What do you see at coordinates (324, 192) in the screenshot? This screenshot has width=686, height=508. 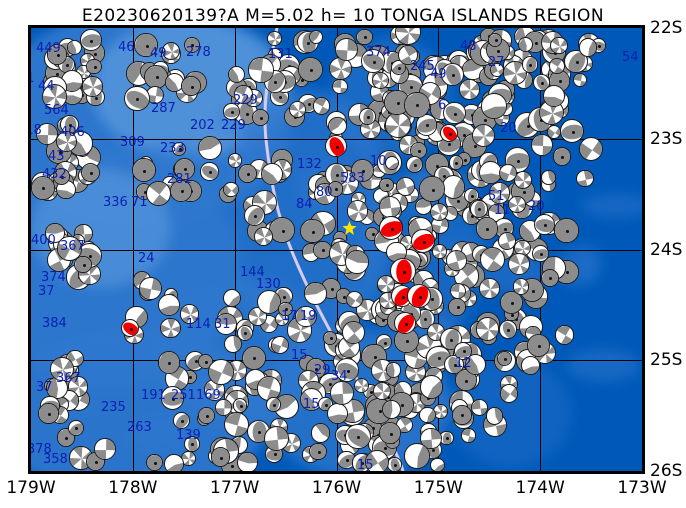 I see `event-number-label: 80` at bounding box center [324, 192].